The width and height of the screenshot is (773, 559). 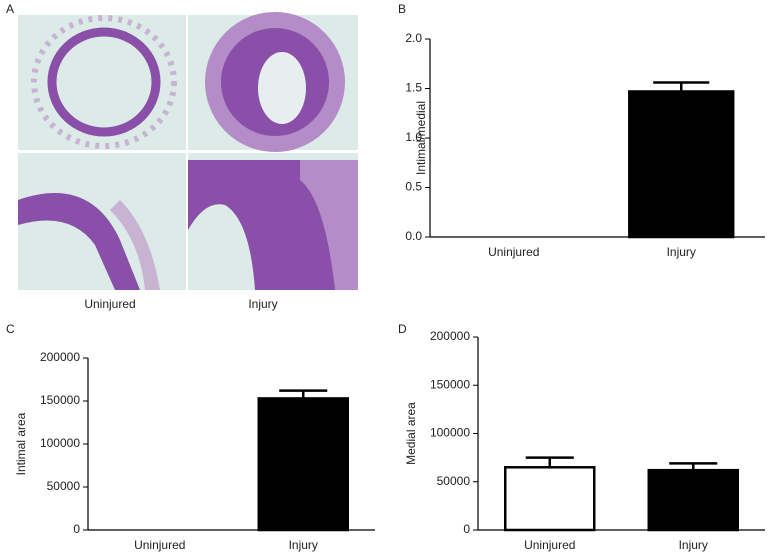 I want to click on image-caption: Uninjured, so click(x=109, y=304).